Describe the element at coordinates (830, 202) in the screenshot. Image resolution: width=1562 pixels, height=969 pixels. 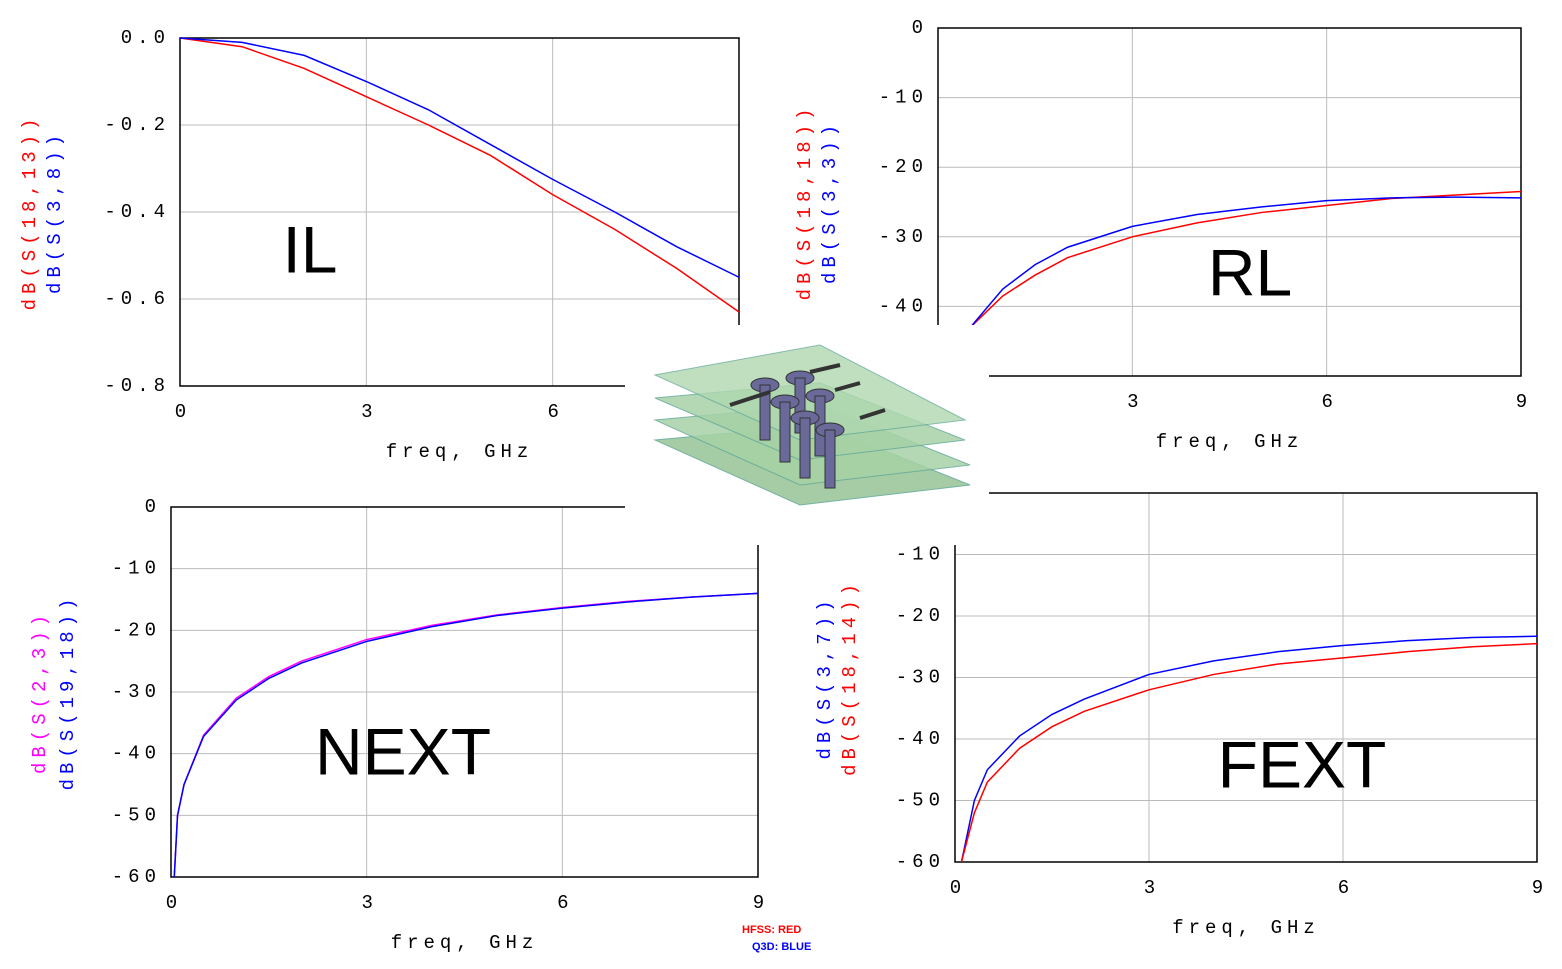
I see `legend-entry: dB(S(3,3))` at that location.